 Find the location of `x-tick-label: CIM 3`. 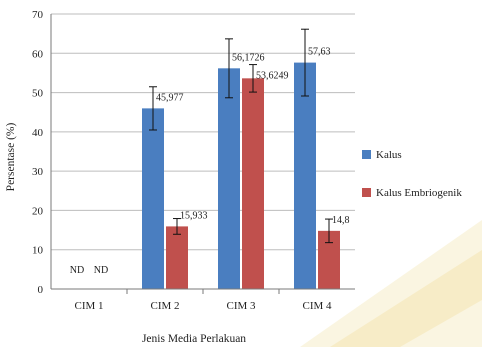

x-tick-label: CIM 3 is located at coordinates (241, 306).